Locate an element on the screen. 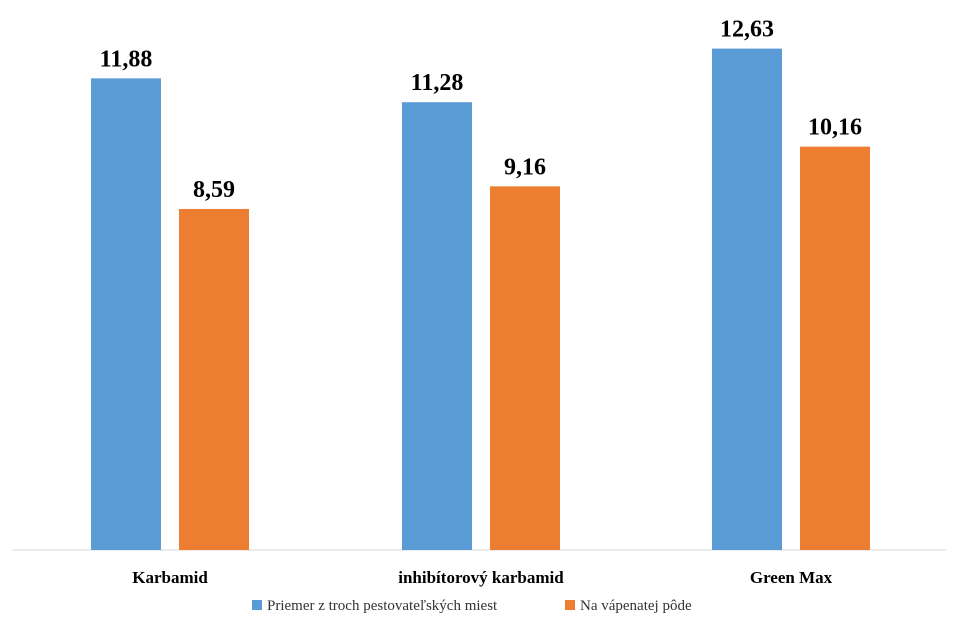 Image resolution: width=958 pixels, height=623 pixels. data-label: 8,59 is located at coordinates (214, 190).